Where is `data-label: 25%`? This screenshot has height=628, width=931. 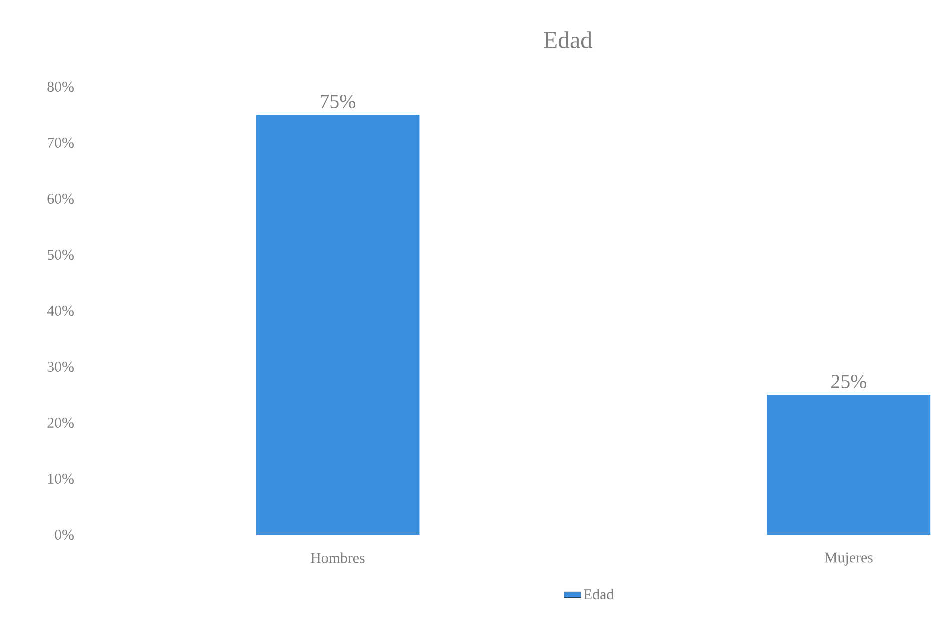 data-label: 25% is located at coordinates (849, 381).